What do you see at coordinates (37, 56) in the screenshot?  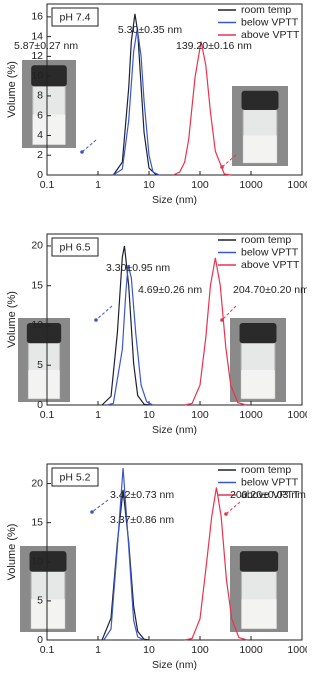 I see `y-tick-label: 12` at bounding box center [37, 56].